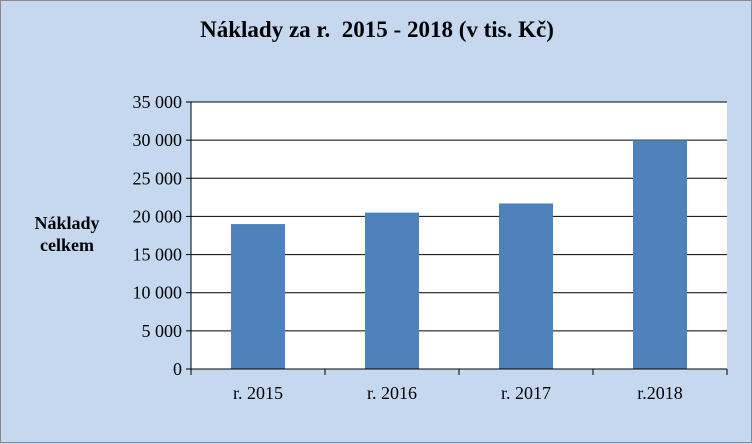 The height and width of the screenshot is (444, 752). What do you see at coordinates (526, 393) in the screenshot?
I see `x-tick-label: r. 2017` at bounding box center [526, 393].